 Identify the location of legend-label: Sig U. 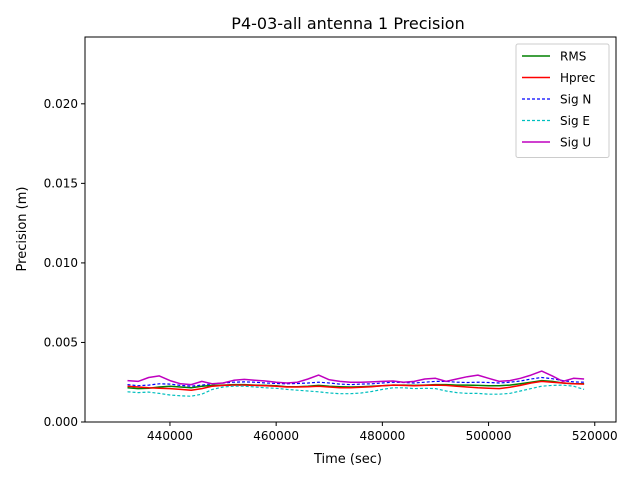
(575, 143).